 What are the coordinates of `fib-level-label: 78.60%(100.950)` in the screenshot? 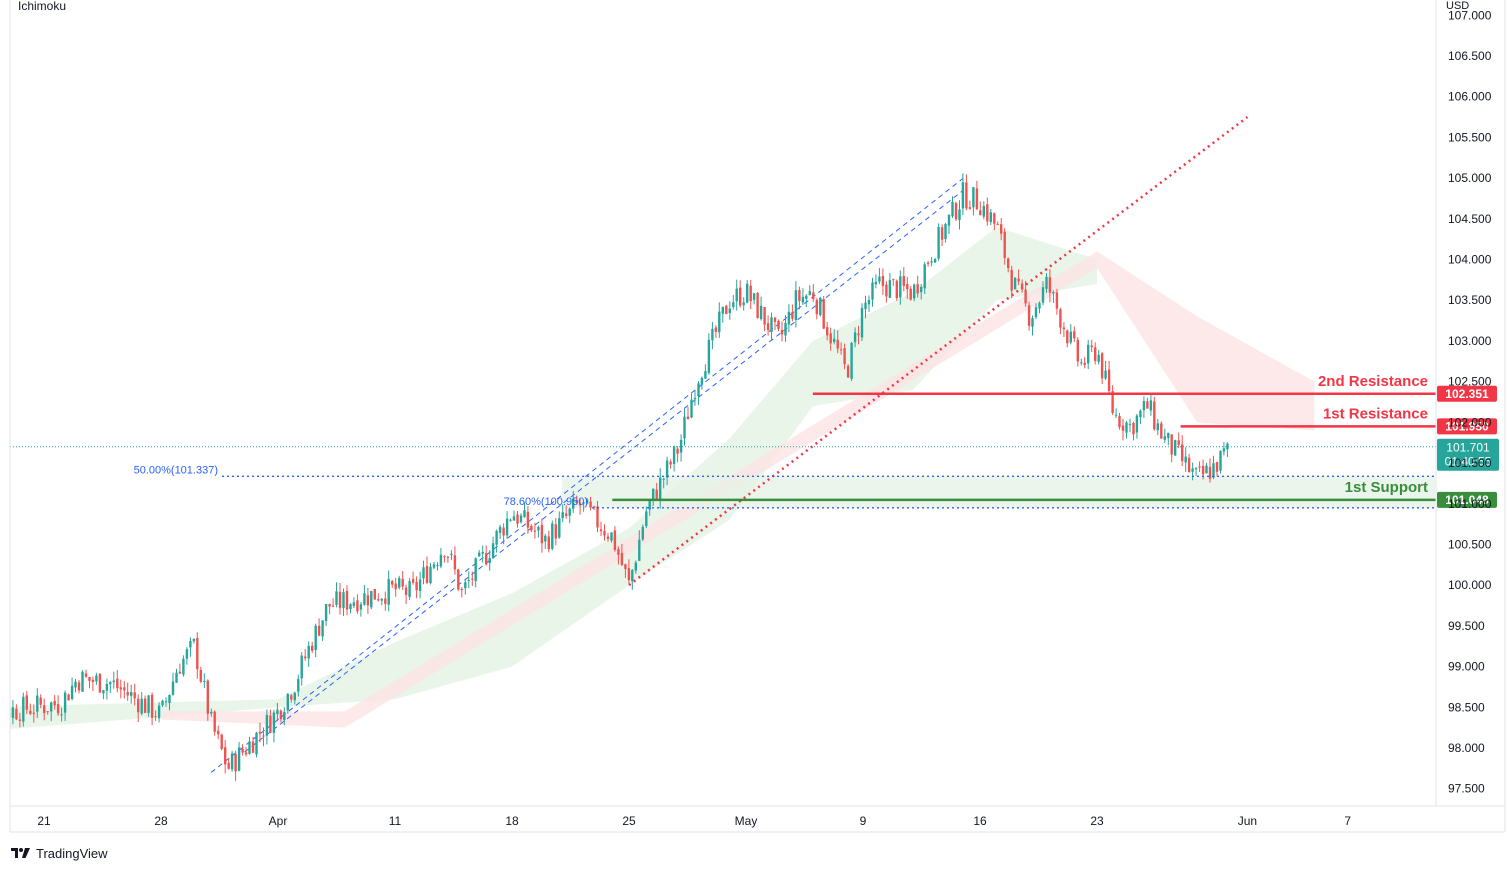 It's located at (546, 502).